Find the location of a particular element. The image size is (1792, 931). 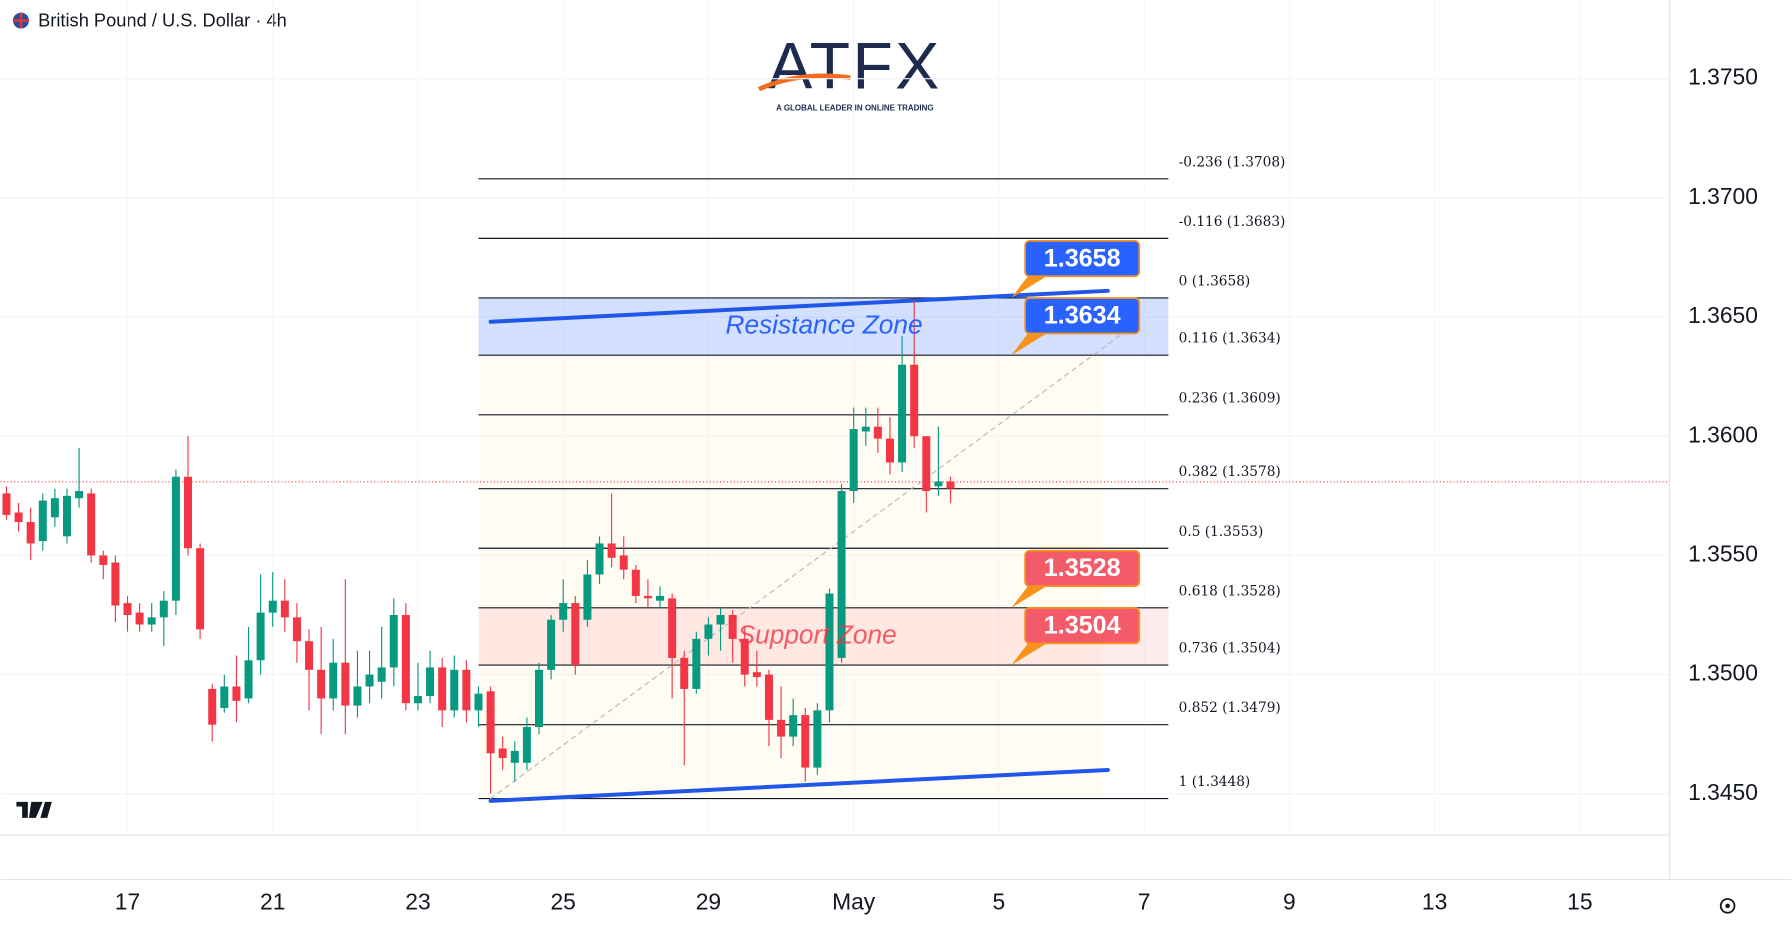

x-tick-label: 17 is located at coordinates (127, 902).